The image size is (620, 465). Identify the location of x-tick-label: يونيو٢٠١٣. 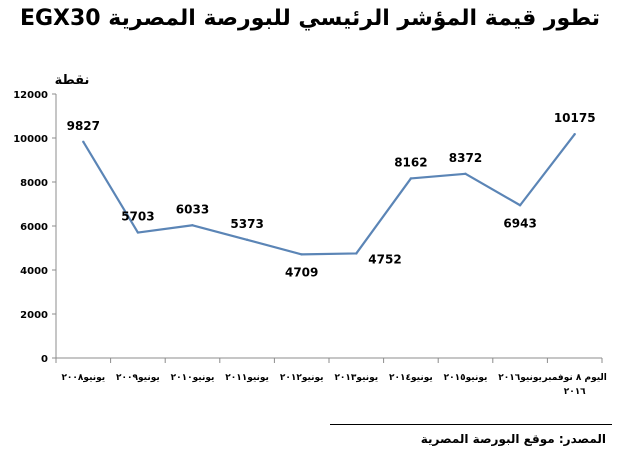
(356, 378).